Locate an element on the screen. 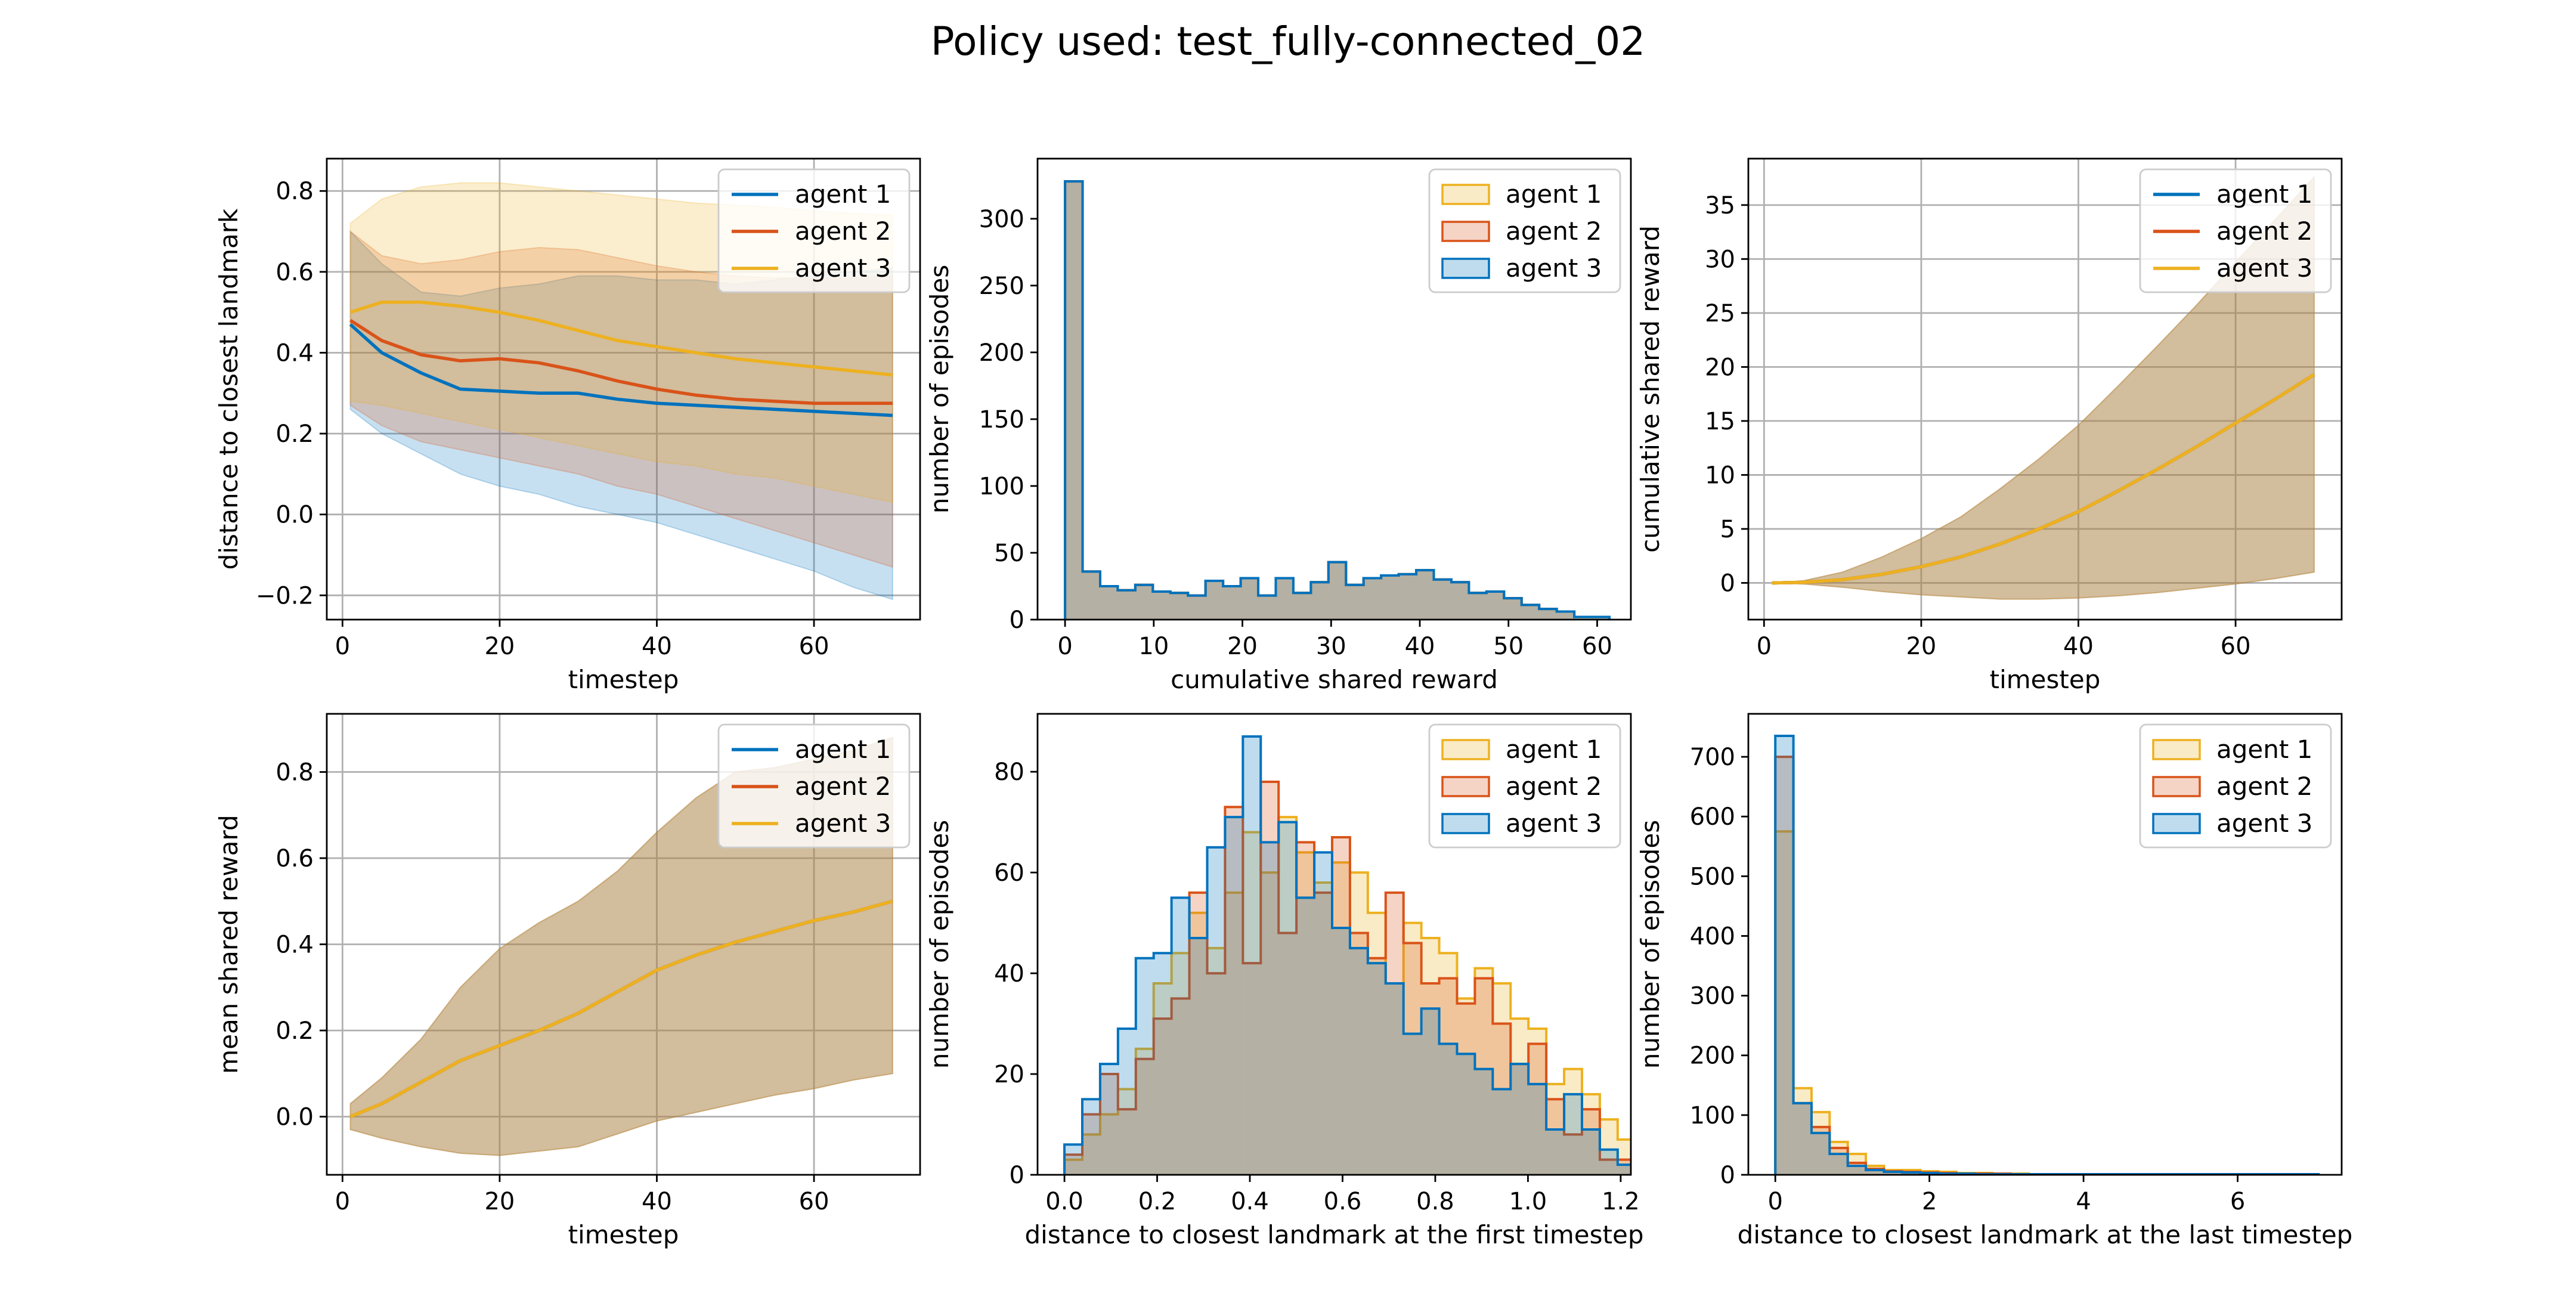 The height and width of the screenshot is (1306, 2576). grid is located at coordinates (623, 944).